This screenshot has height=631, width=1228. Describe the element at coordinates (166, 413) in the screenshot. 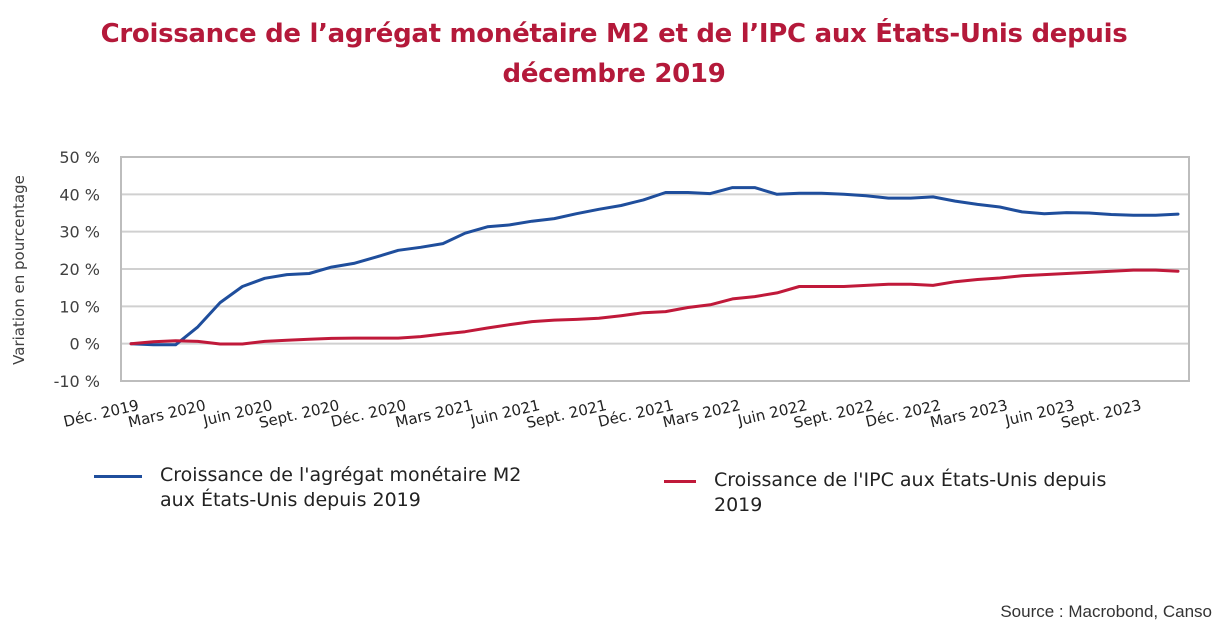

I see `x-tick-label: Mars 2020` at that location.